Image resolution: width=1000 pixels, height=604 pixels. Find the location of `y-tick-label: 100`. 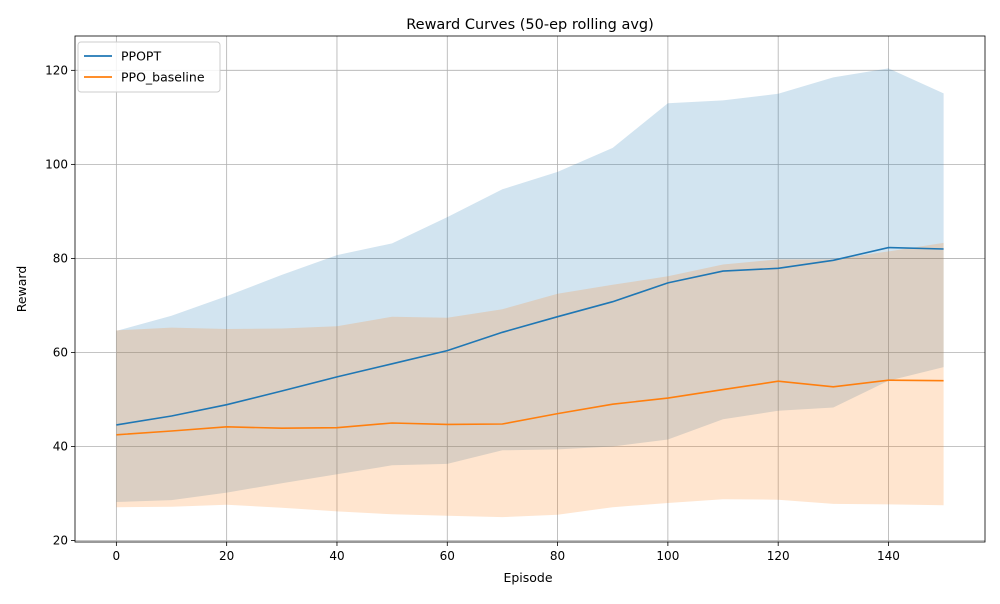

y-tick-label: 100 is located at coordinates (56, 164).